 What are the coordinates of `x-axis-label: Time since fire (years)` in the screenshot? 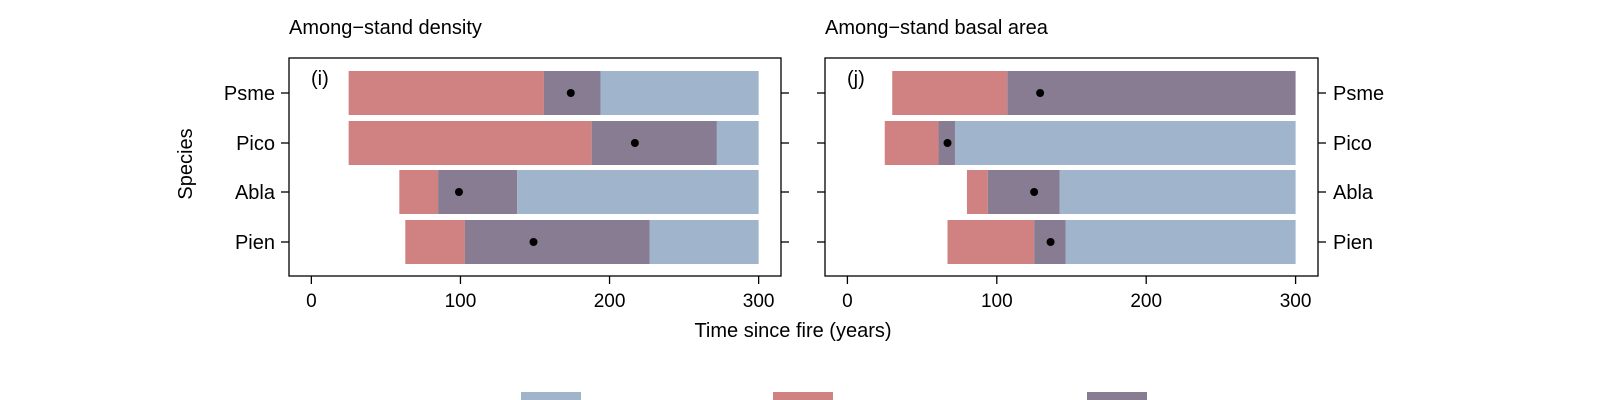 It's located at (792, 331).